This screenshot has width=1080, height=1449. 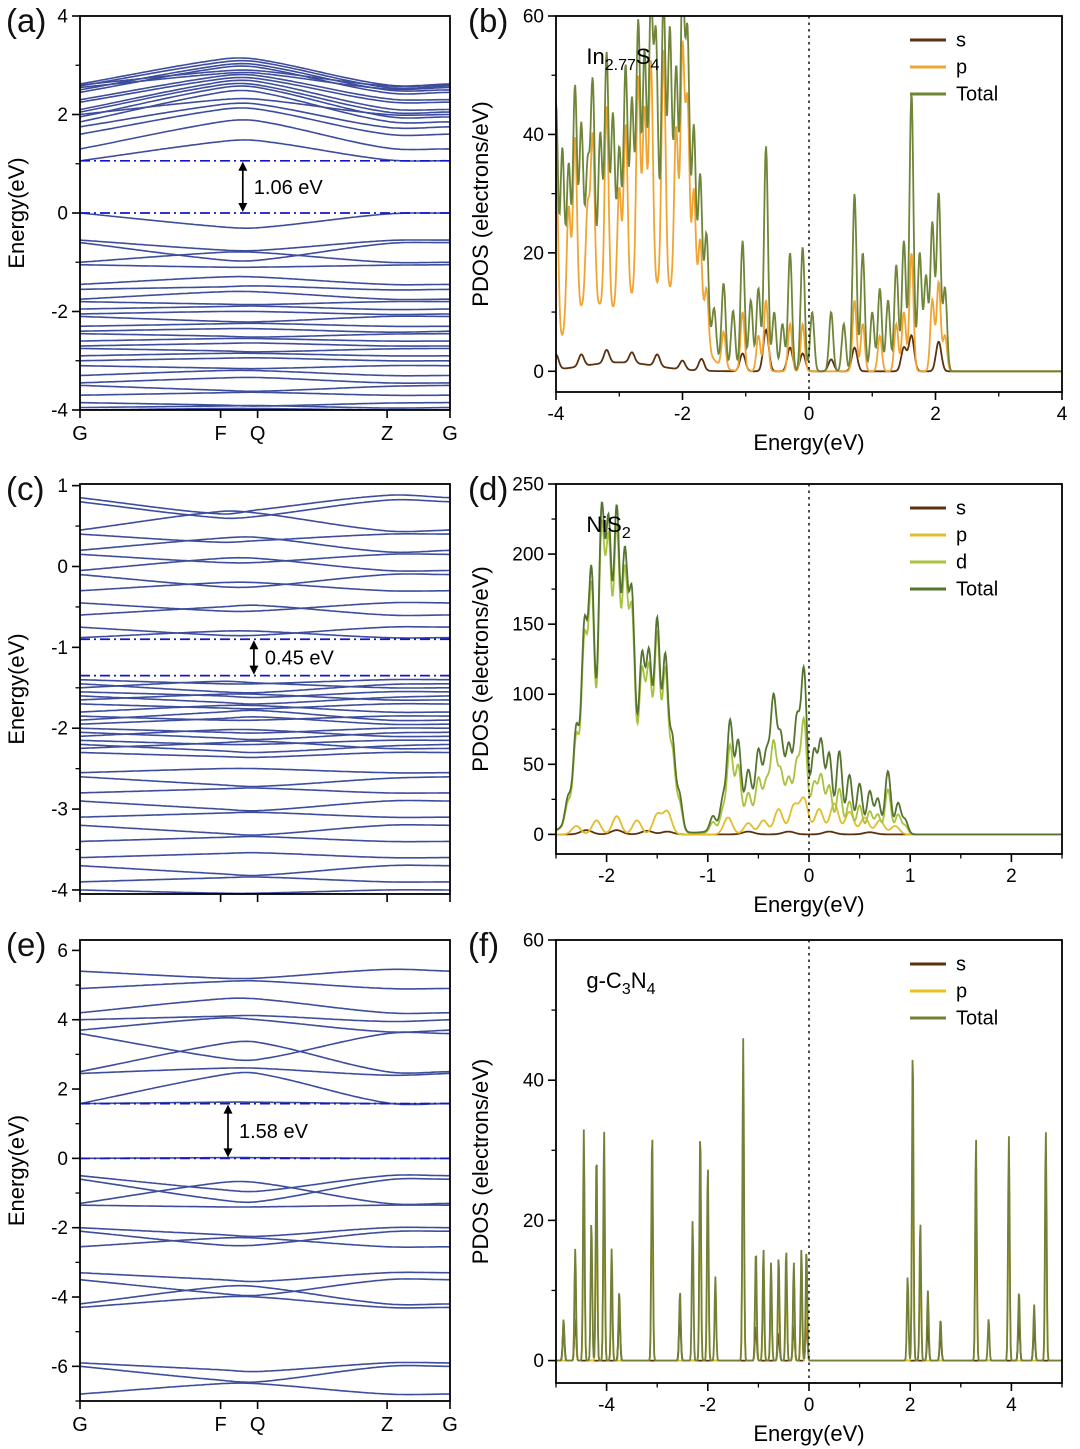 What do you see at coordinates (528, 695) in the screenshot?
I see `svg-text: 100` at bounding box center [528, 695].